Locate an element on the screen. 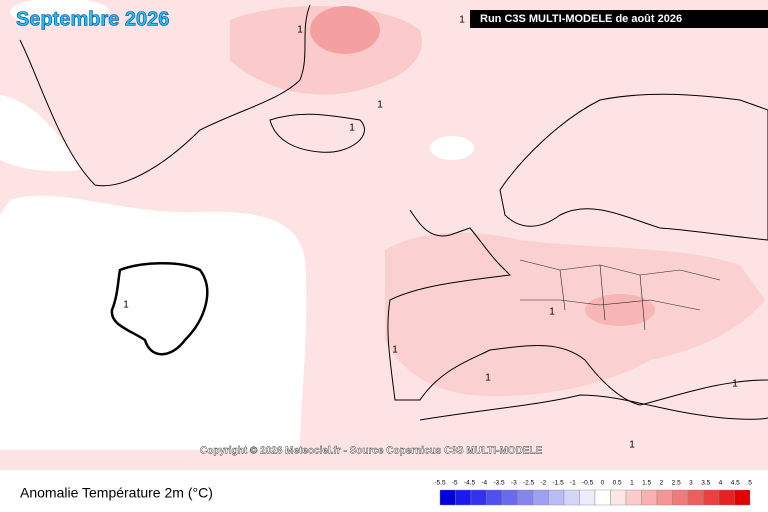  contour-line is located at coordinates (159, 309).